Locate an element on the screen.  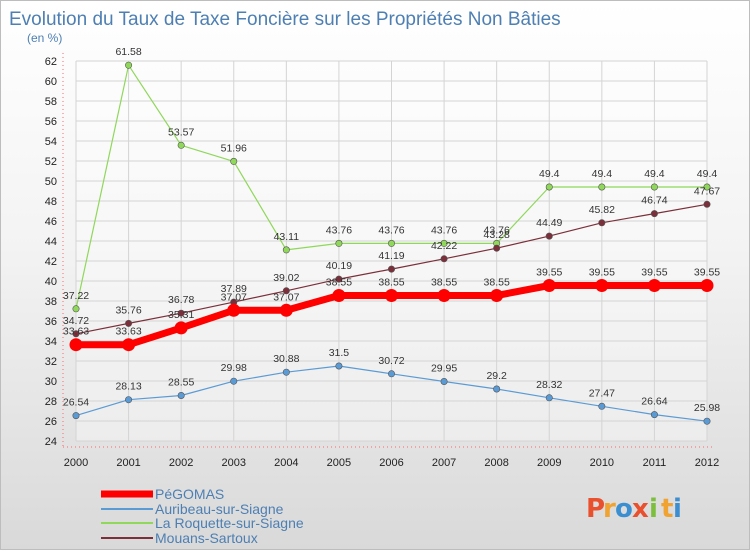
data-label: 39.02 is located at coordinates (286, 278).